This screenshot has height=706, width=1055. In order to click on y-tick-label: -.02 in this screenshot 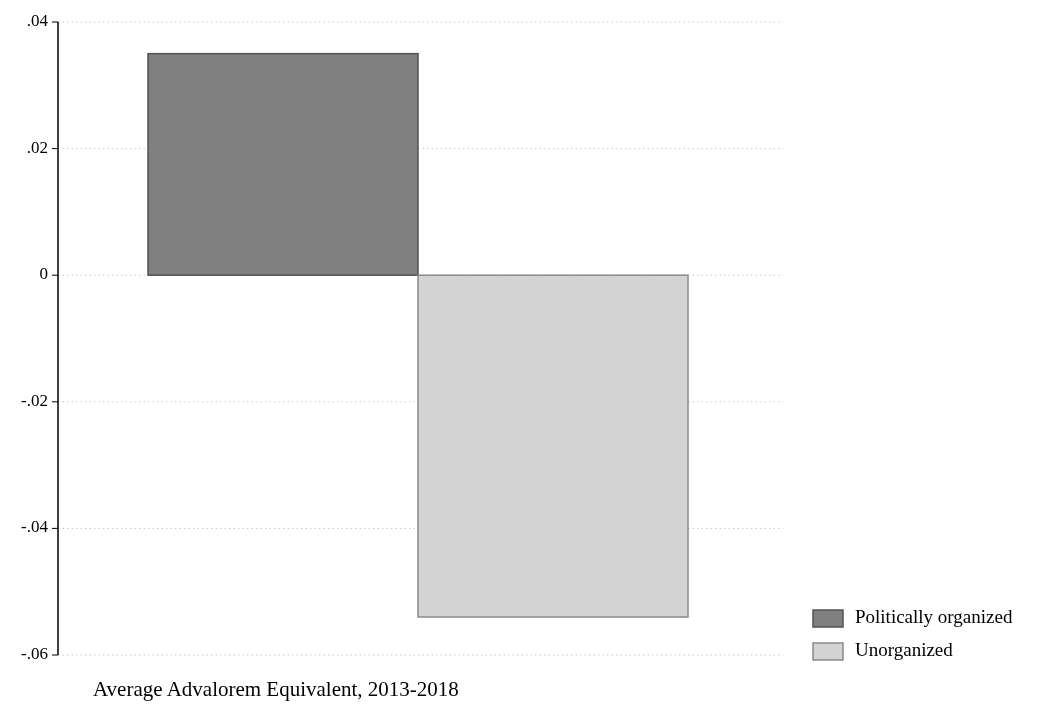, I will do `click(34, 400)`.